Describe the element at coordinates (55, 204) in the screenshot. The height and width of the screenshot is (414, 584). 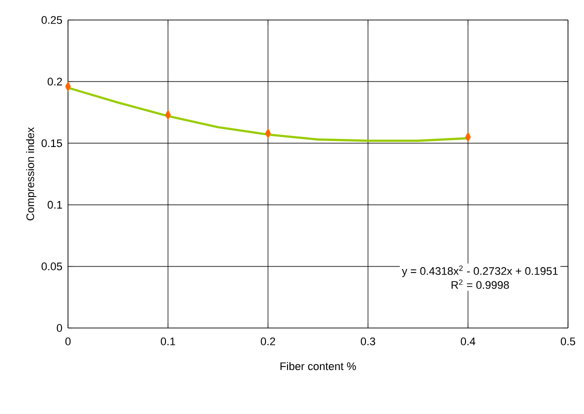
I see `y-tick-label: 0.1` at that location.